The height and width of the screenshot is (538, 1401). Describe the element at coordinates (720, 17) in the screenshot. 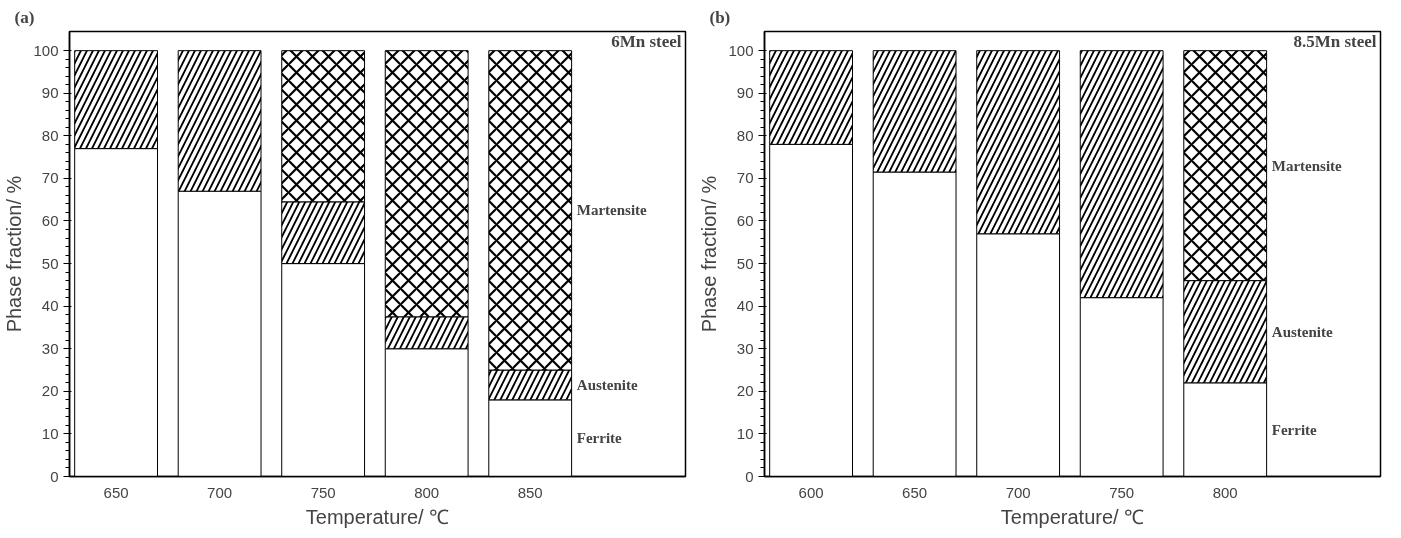

I see `chart-title: (b)` at that location.